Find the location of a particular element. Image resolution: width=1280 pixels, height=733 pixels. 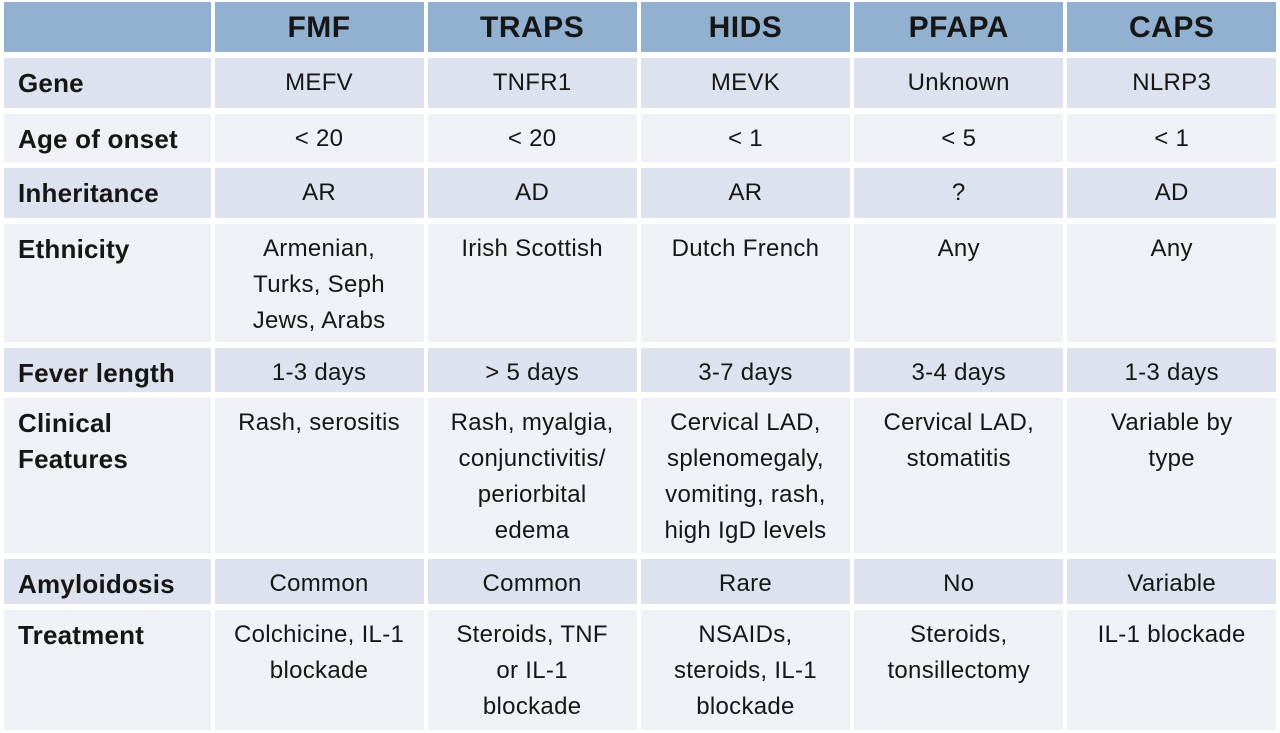

cell-age-caps: < 1 is located at coordinates (1171, 138).